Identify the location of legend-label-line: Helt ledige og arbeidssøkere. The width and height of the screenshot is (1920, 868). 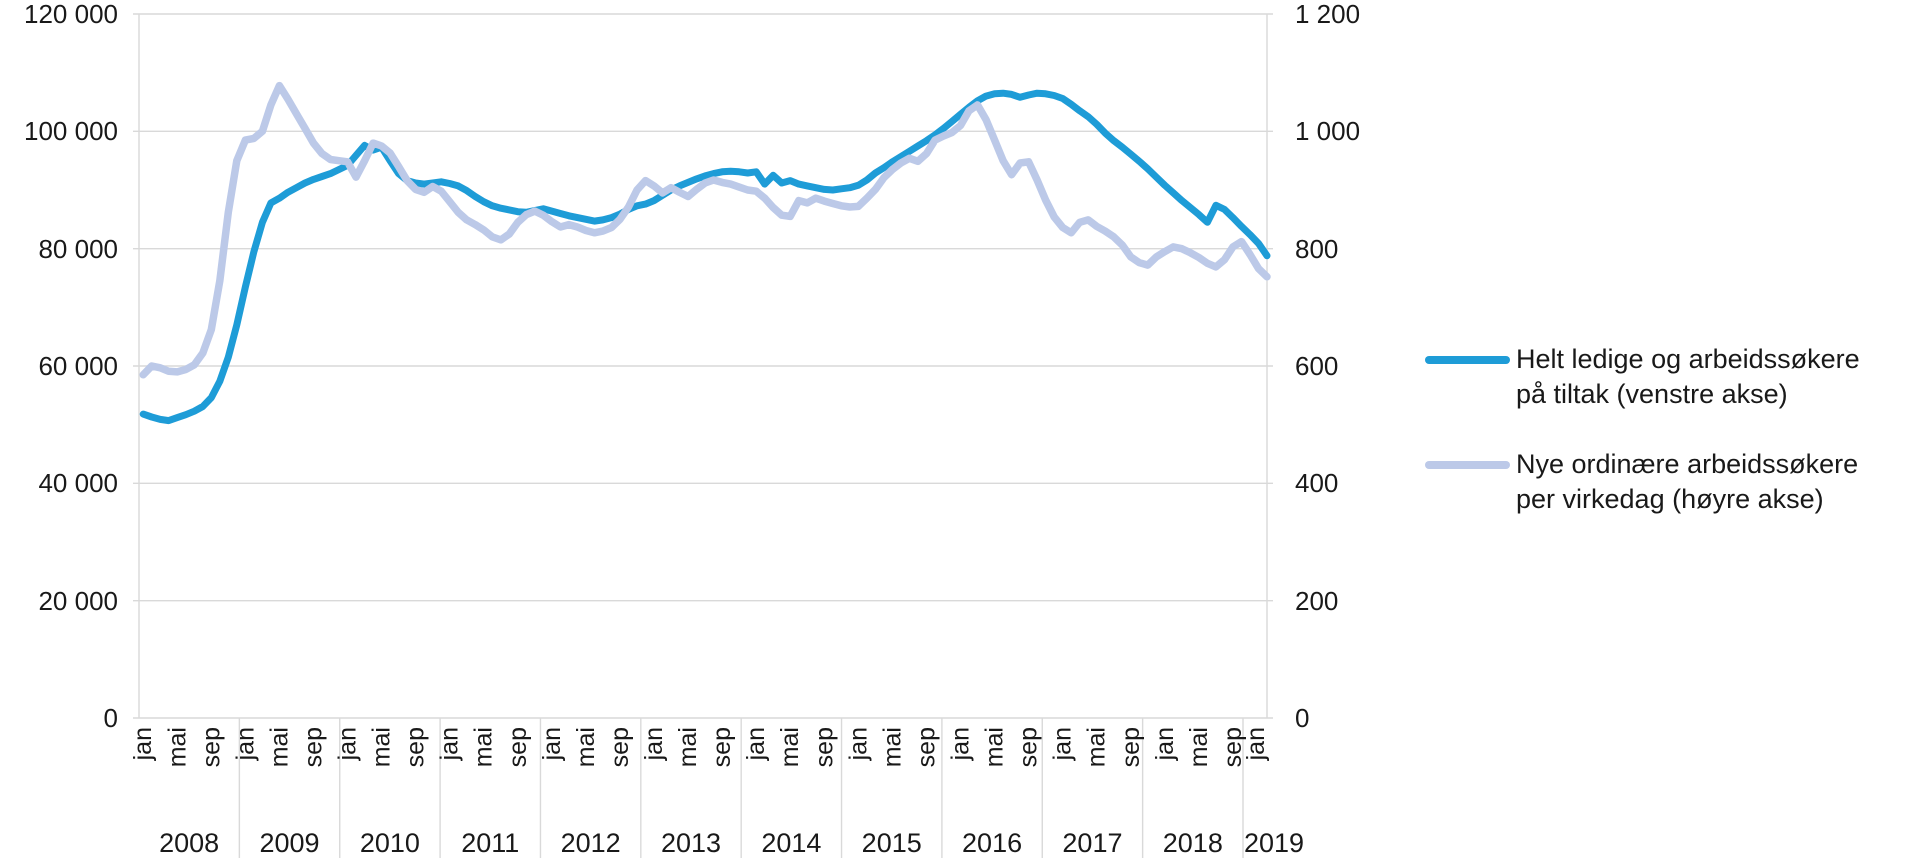
(1688, 359).